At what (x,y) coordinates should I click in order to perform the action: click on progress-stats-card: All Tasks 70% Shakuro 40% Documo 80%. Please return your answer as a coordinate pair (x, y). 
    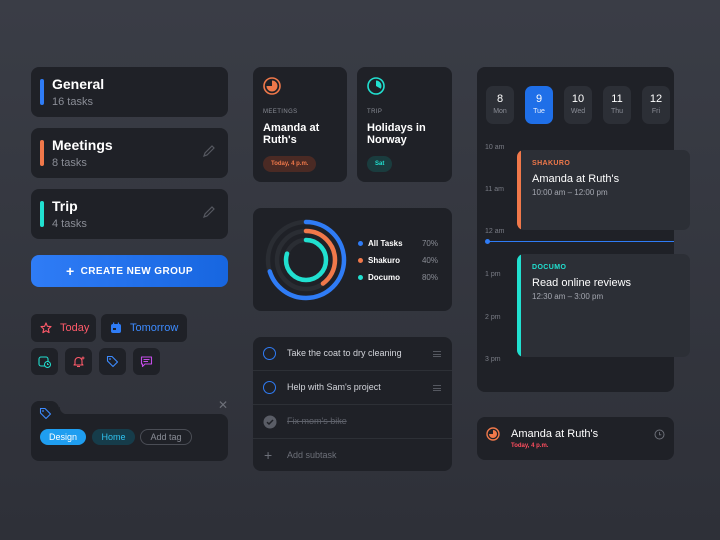
    Looking at the image, I should click on (352, 259).